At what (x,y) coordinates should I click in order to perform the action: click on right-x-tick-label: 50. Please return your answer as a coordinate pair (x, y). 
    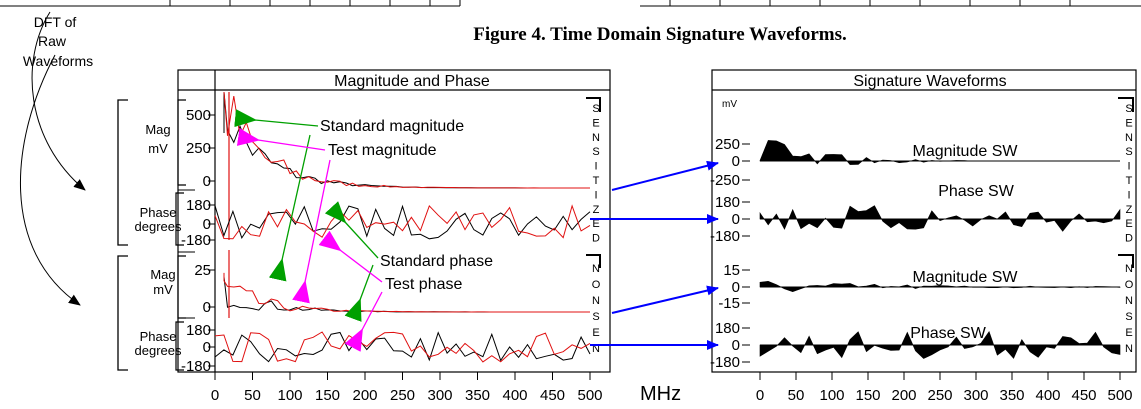
    Looking at the image, I should click on (796, 395).